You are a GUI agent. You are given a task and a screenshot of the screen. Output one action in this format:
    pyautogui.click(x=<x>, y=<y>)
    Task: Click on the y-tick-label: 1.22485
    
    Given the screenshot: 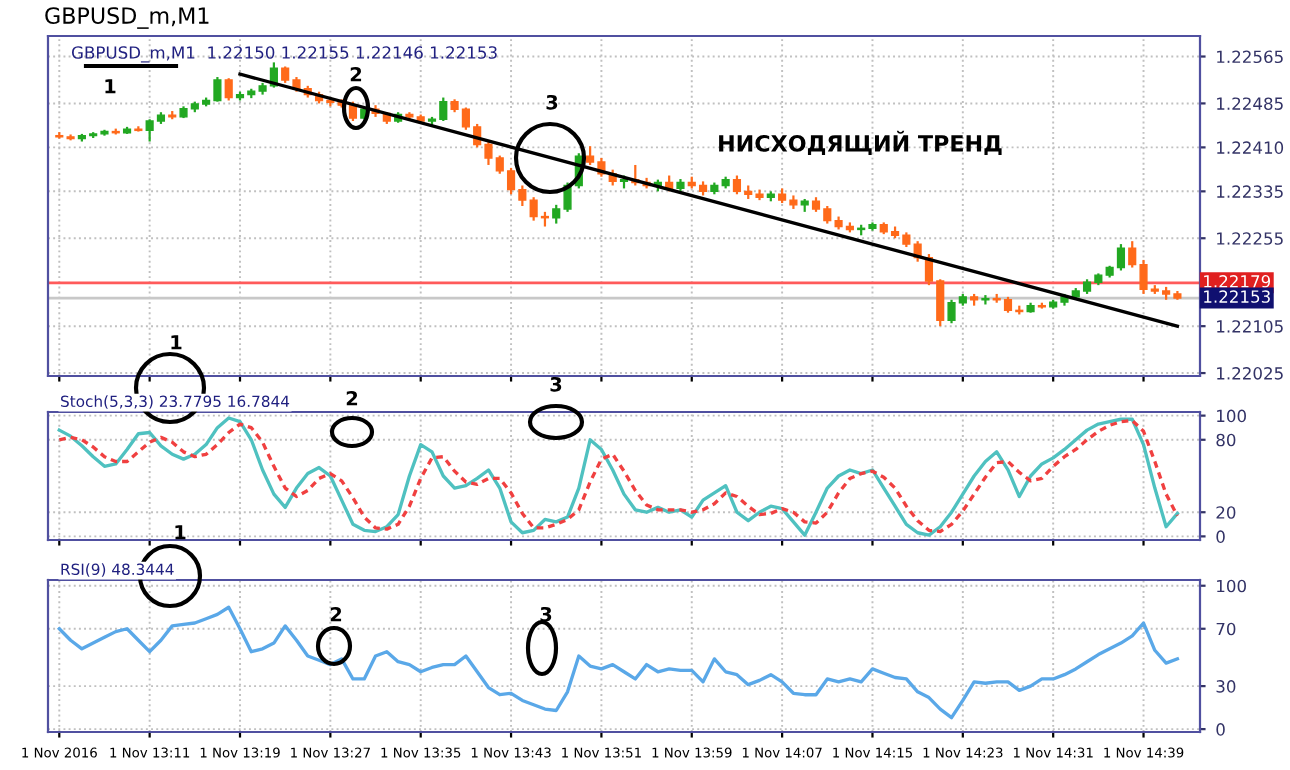 What is the action you would take?
    pyautogui.click(x=1250, y=103)
    